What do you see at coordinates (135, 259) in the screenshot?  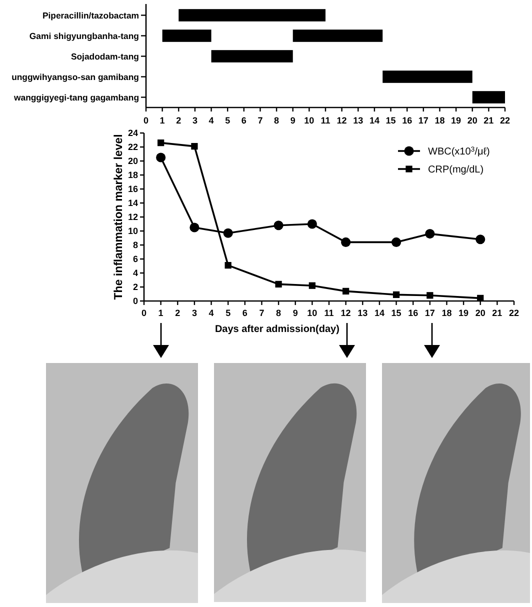 I see `y-tick-label: 6` at bounding box center [135, 259].